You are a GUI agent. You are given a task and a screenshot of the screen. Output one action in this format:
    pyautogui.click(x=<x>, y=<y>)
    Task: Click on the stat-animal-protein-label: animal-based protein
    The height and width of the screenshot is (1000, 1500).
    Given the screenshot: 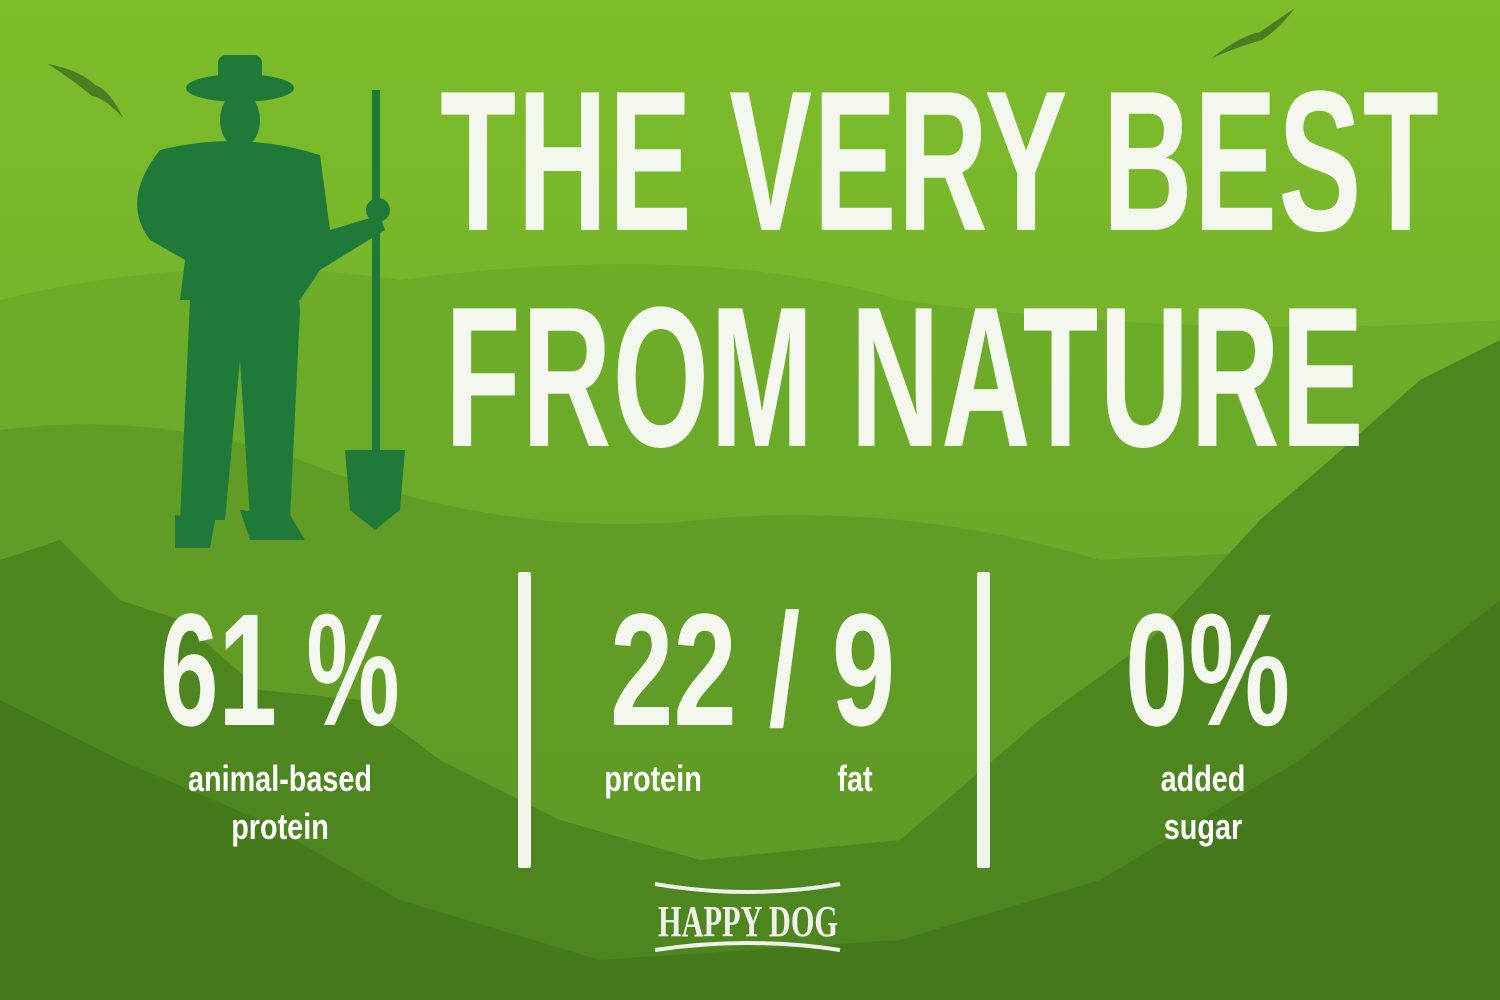 What is the action you would take?
    pyautogui.click(x=280, y=803)
    